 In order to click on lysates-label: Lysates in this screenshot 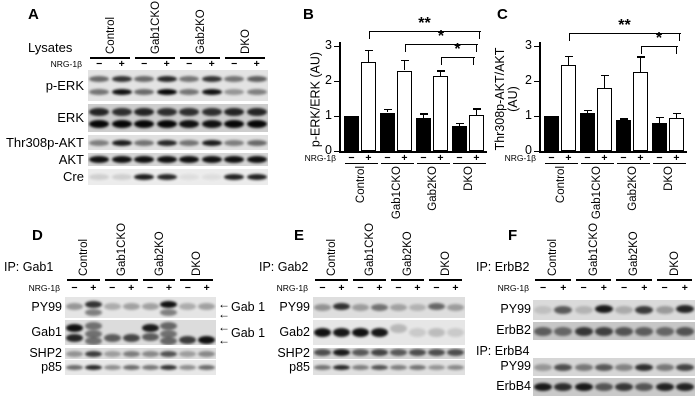, I will do `click(50, 47)`.